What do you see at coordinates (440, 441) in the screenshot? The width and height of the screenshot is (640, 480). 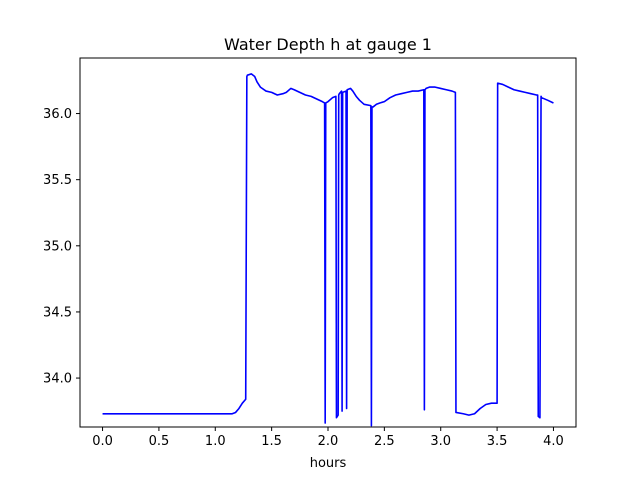 I see `x-tick-label: 3.0` at bounding box center [440, 441].